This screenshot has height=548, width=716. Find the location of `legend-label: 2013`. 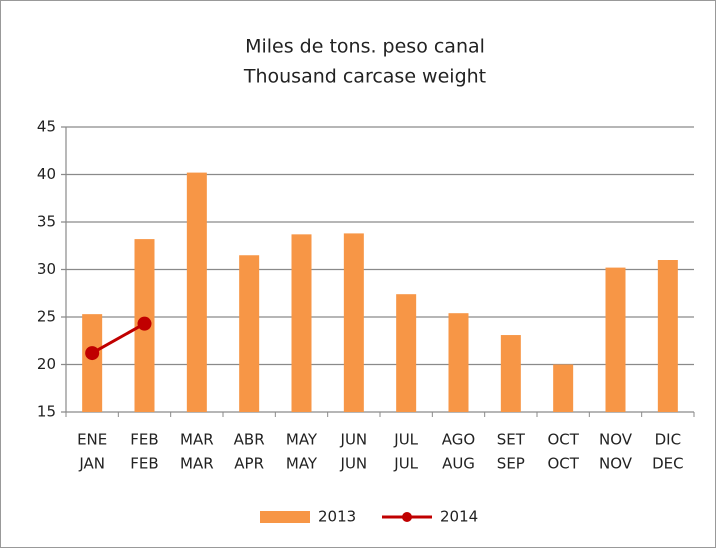

legend-label: 2013 is located at coordinates (337, 517).